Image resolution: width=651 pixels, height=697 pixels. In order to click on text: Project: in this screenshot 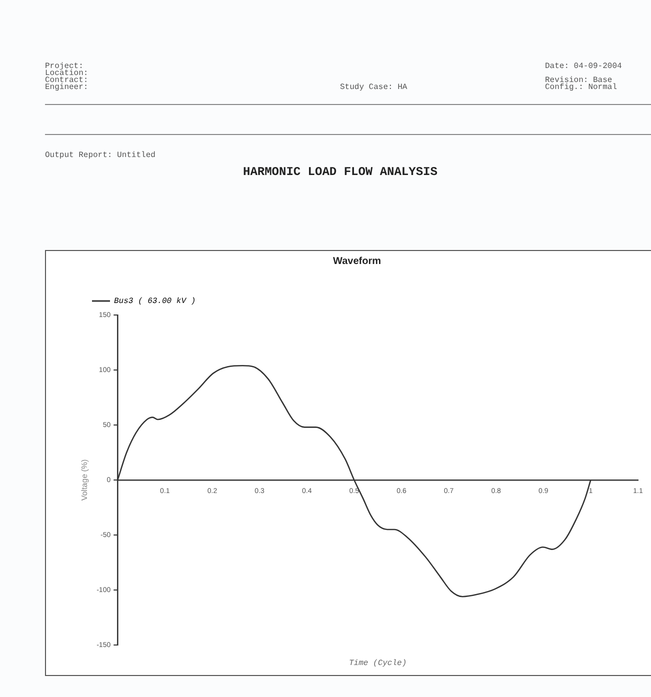, I will do `click(64, 66)`.